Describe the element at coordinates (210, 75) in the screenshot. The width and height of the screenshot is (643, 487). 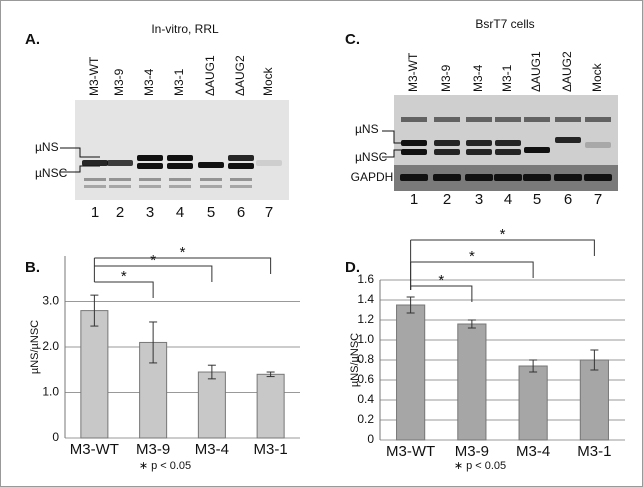
I see `lane-label: ΔAUG1` at that location.